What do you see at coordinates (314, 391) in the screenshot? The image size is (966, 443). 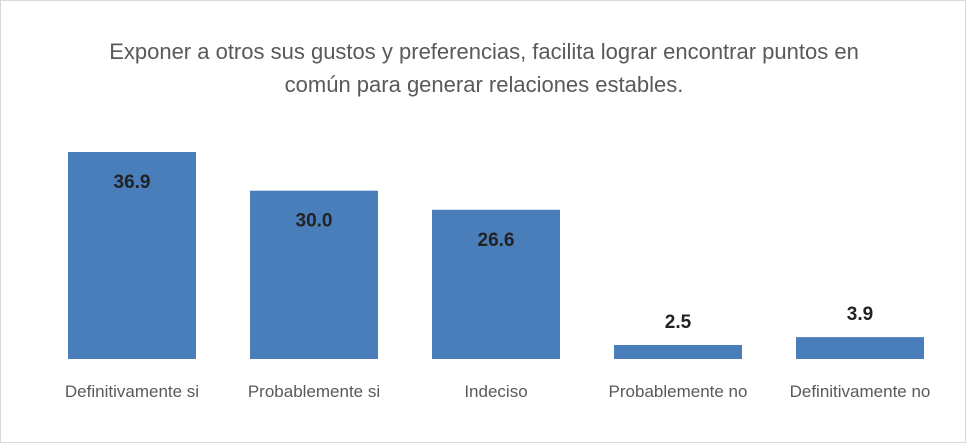 I see `x-tick-label: Probablemente si` at bounding box center [314, 391].